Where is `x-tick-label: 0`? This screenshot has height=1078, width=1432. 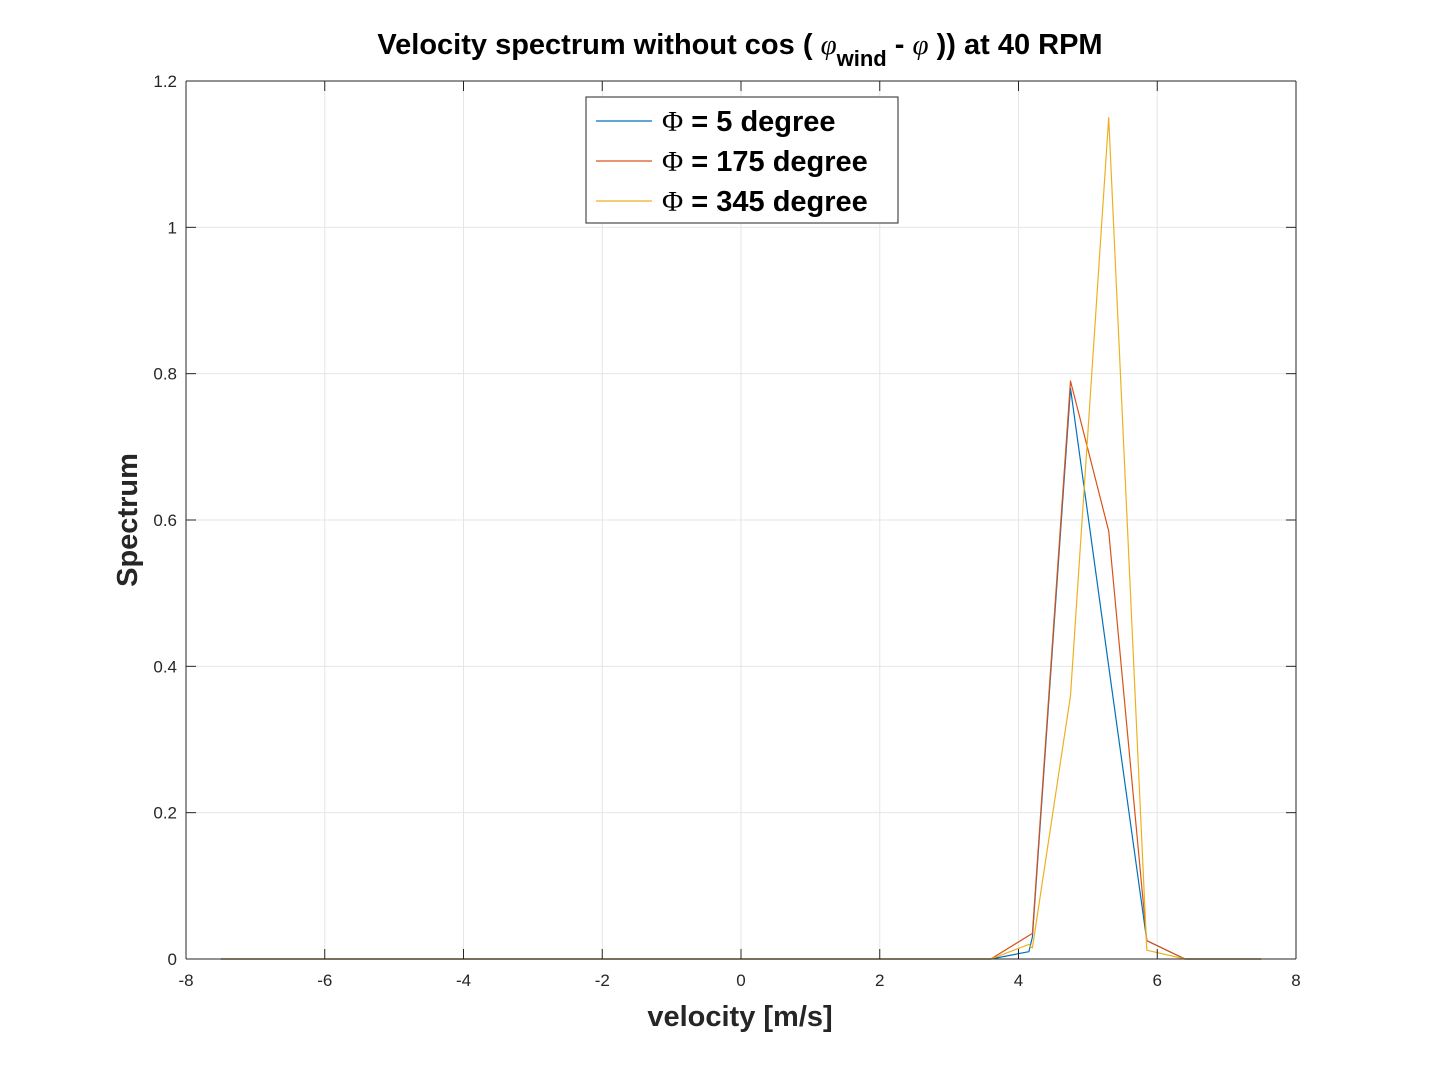 x-tick-label: 0 is located at coordinates (740, 980).